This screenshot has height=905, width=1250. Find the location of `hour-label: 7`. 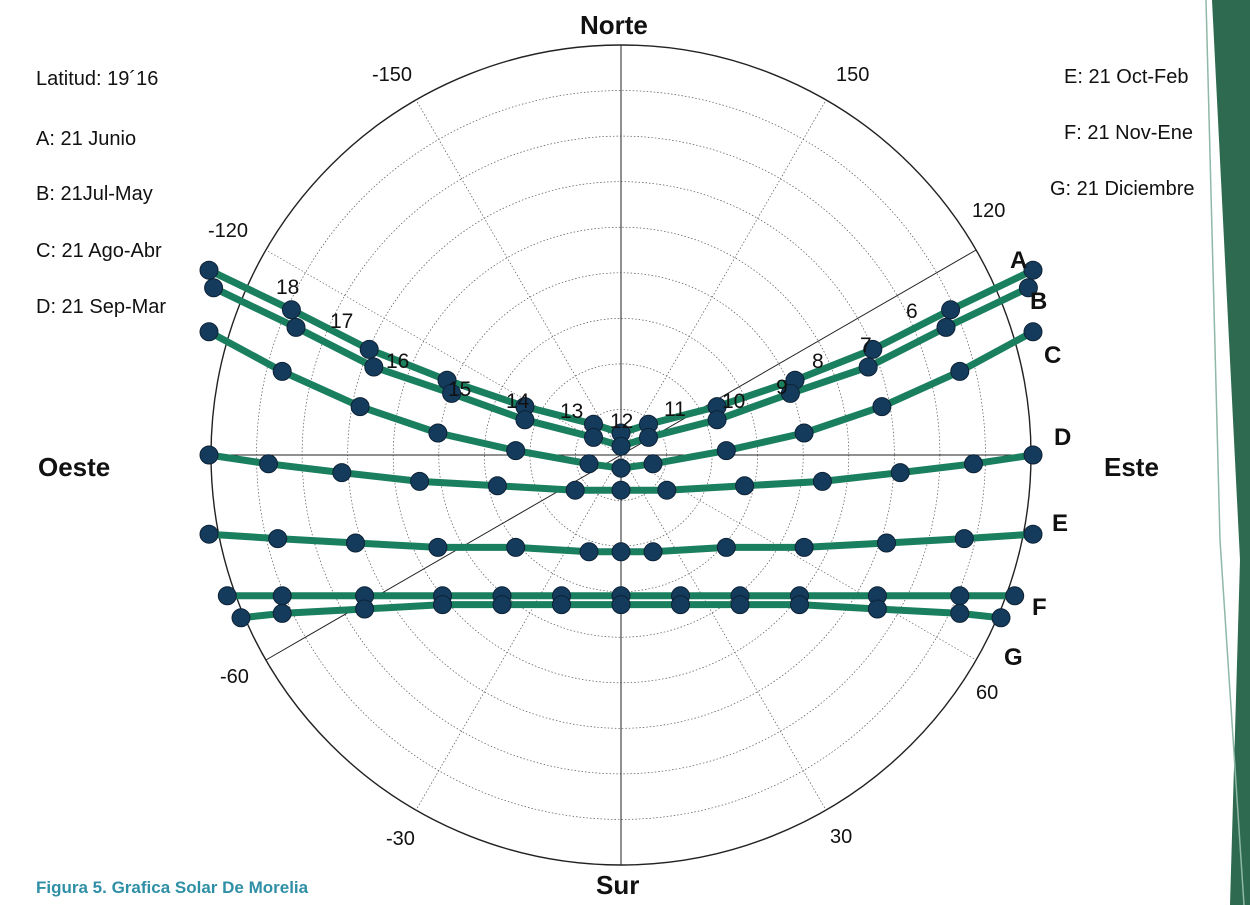

hour-label: 7 is located at coordinates (866, 345).